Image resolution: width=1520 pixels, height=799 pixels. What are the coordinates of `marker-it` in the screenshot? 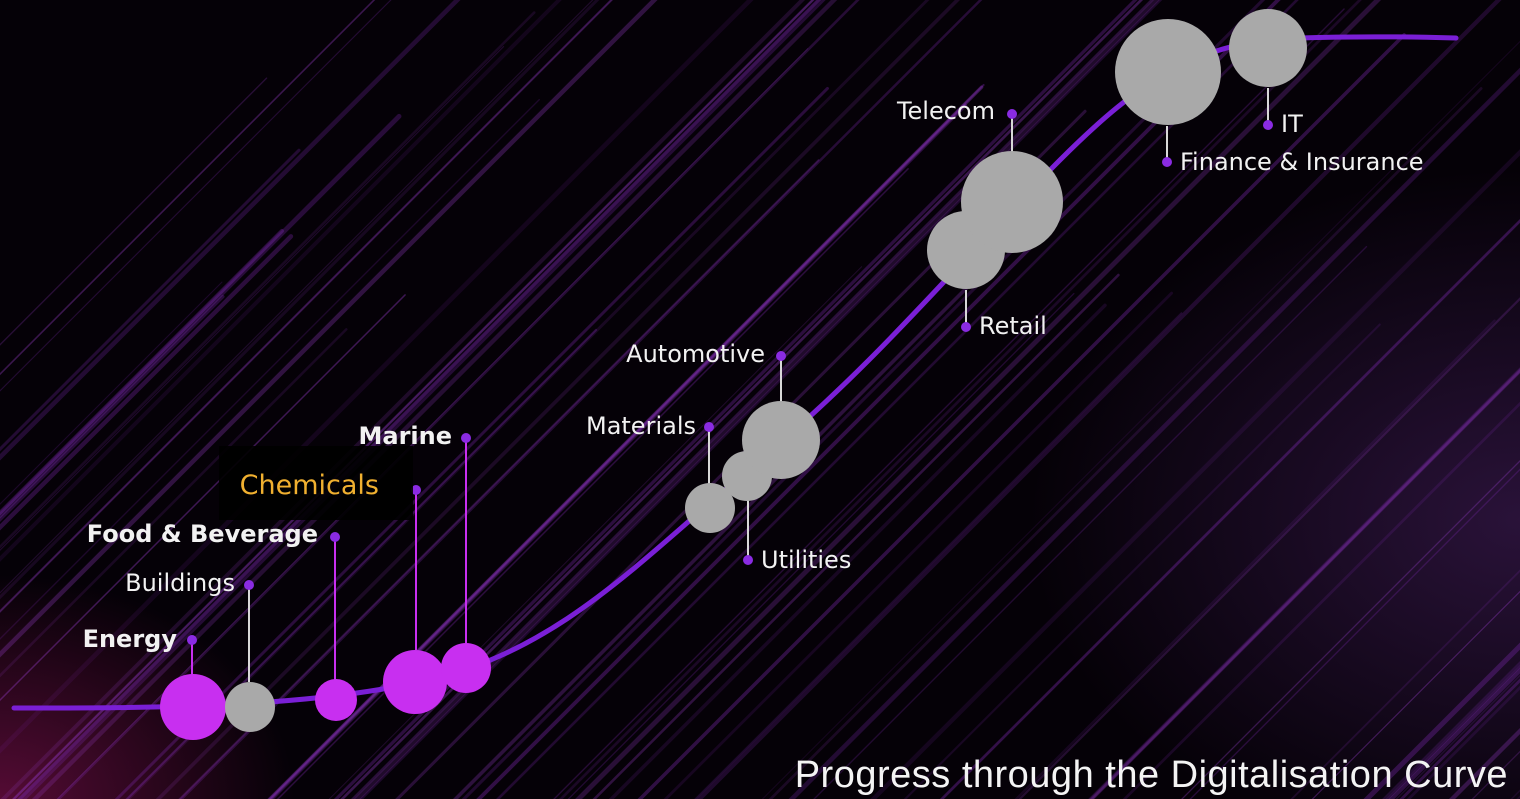 It's located at (1268, 125).